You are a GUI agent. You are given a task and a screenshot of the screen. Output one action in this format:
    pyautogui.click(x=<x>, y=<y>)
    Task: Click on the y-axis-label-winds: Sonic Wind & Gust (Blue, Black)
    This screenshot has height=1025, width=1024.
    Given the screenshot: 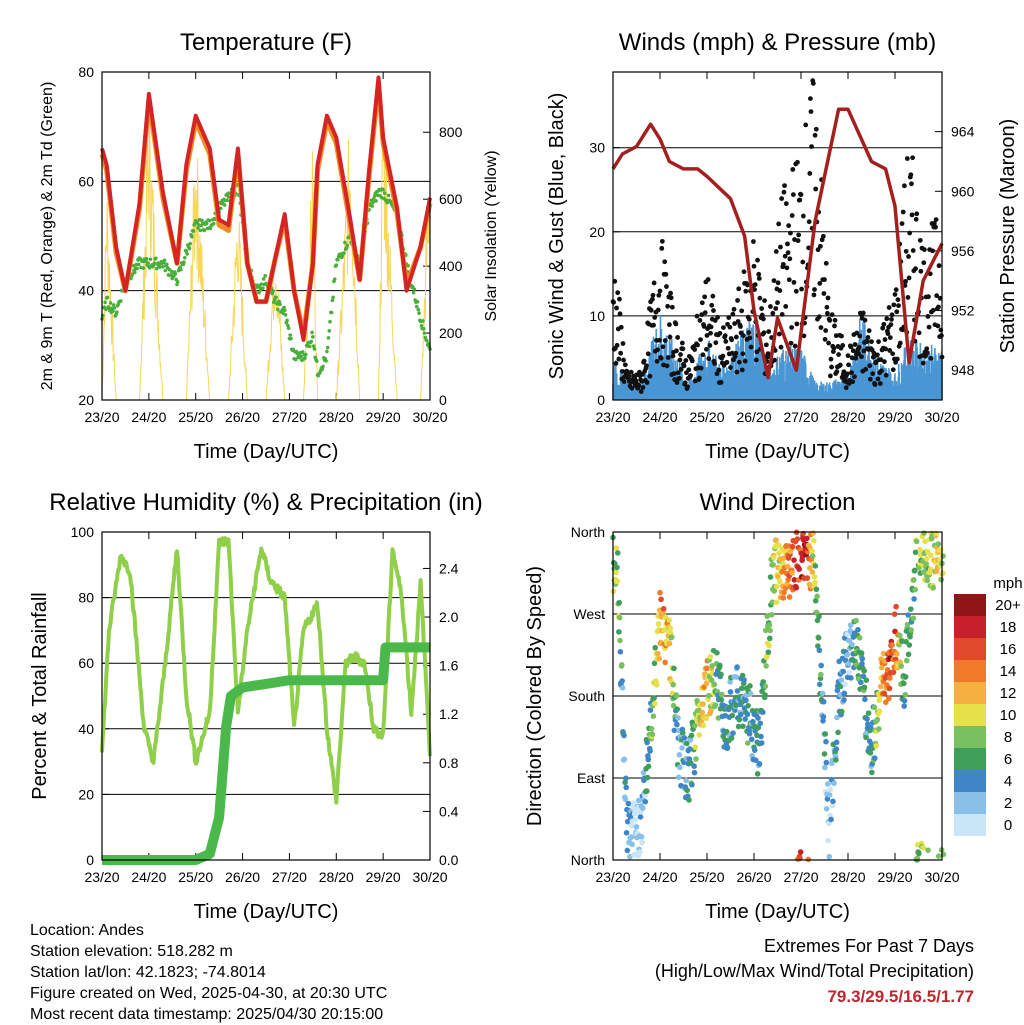 What is the action you would take?
    pyautogui.click(x=557, y=236)
    